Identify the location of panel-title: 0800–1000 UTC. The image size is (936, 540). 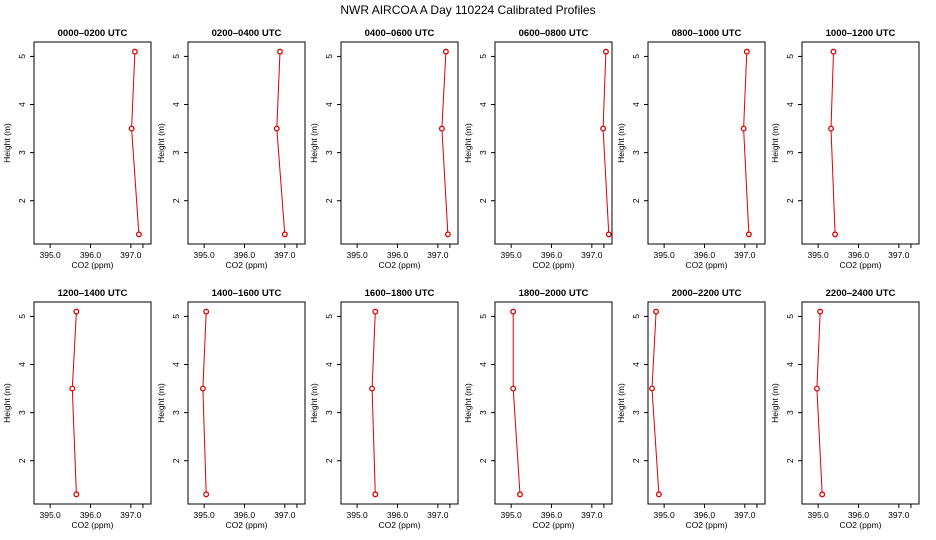
(707, 33).